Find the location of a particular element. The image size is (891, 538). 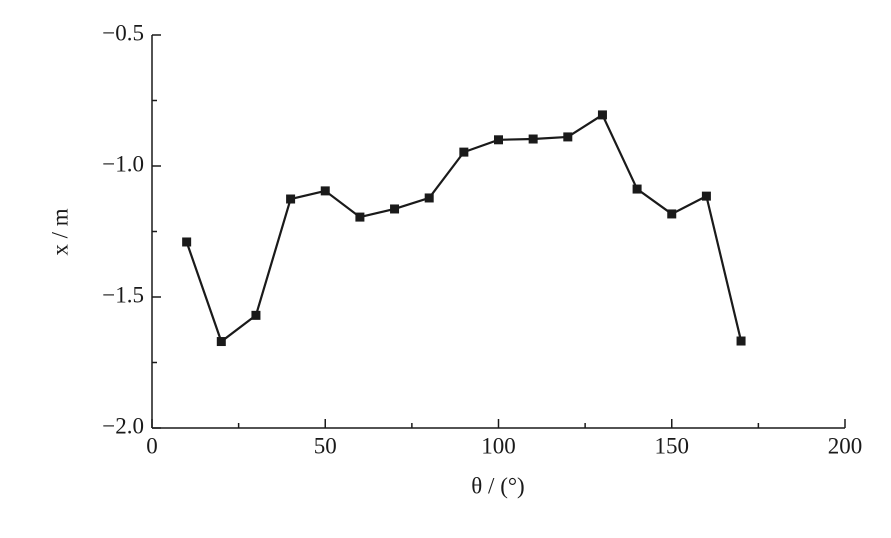

y-tick-label: −1.5 is located at coordinates (123, 294).